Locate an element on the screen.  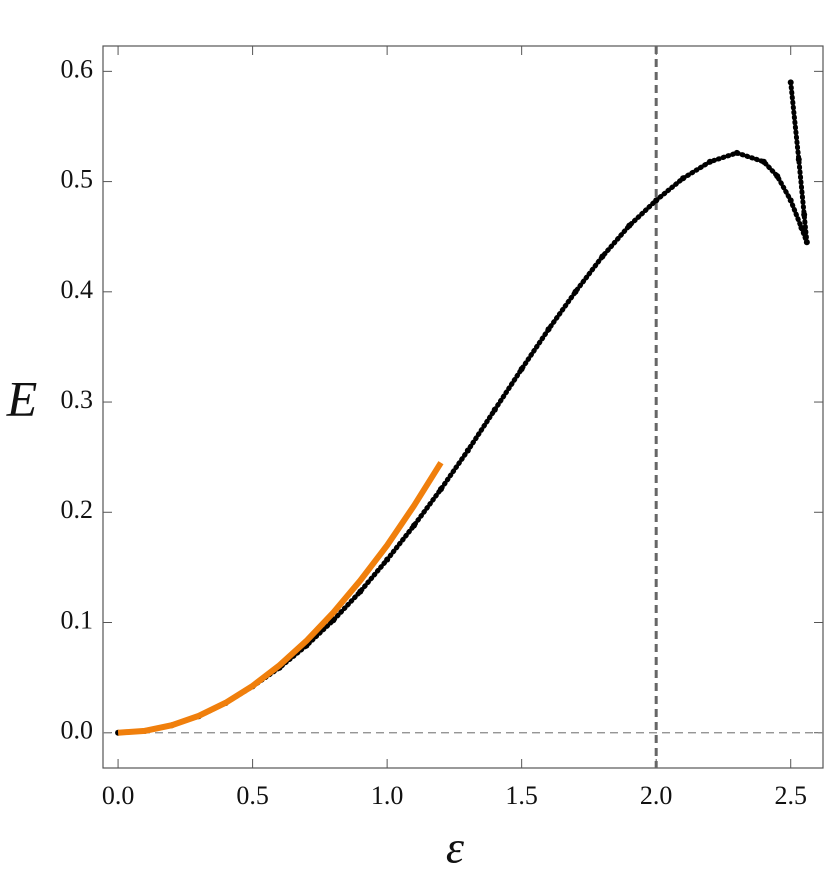
x-tick-label: 0.5 is located at coordinates (252, 795).